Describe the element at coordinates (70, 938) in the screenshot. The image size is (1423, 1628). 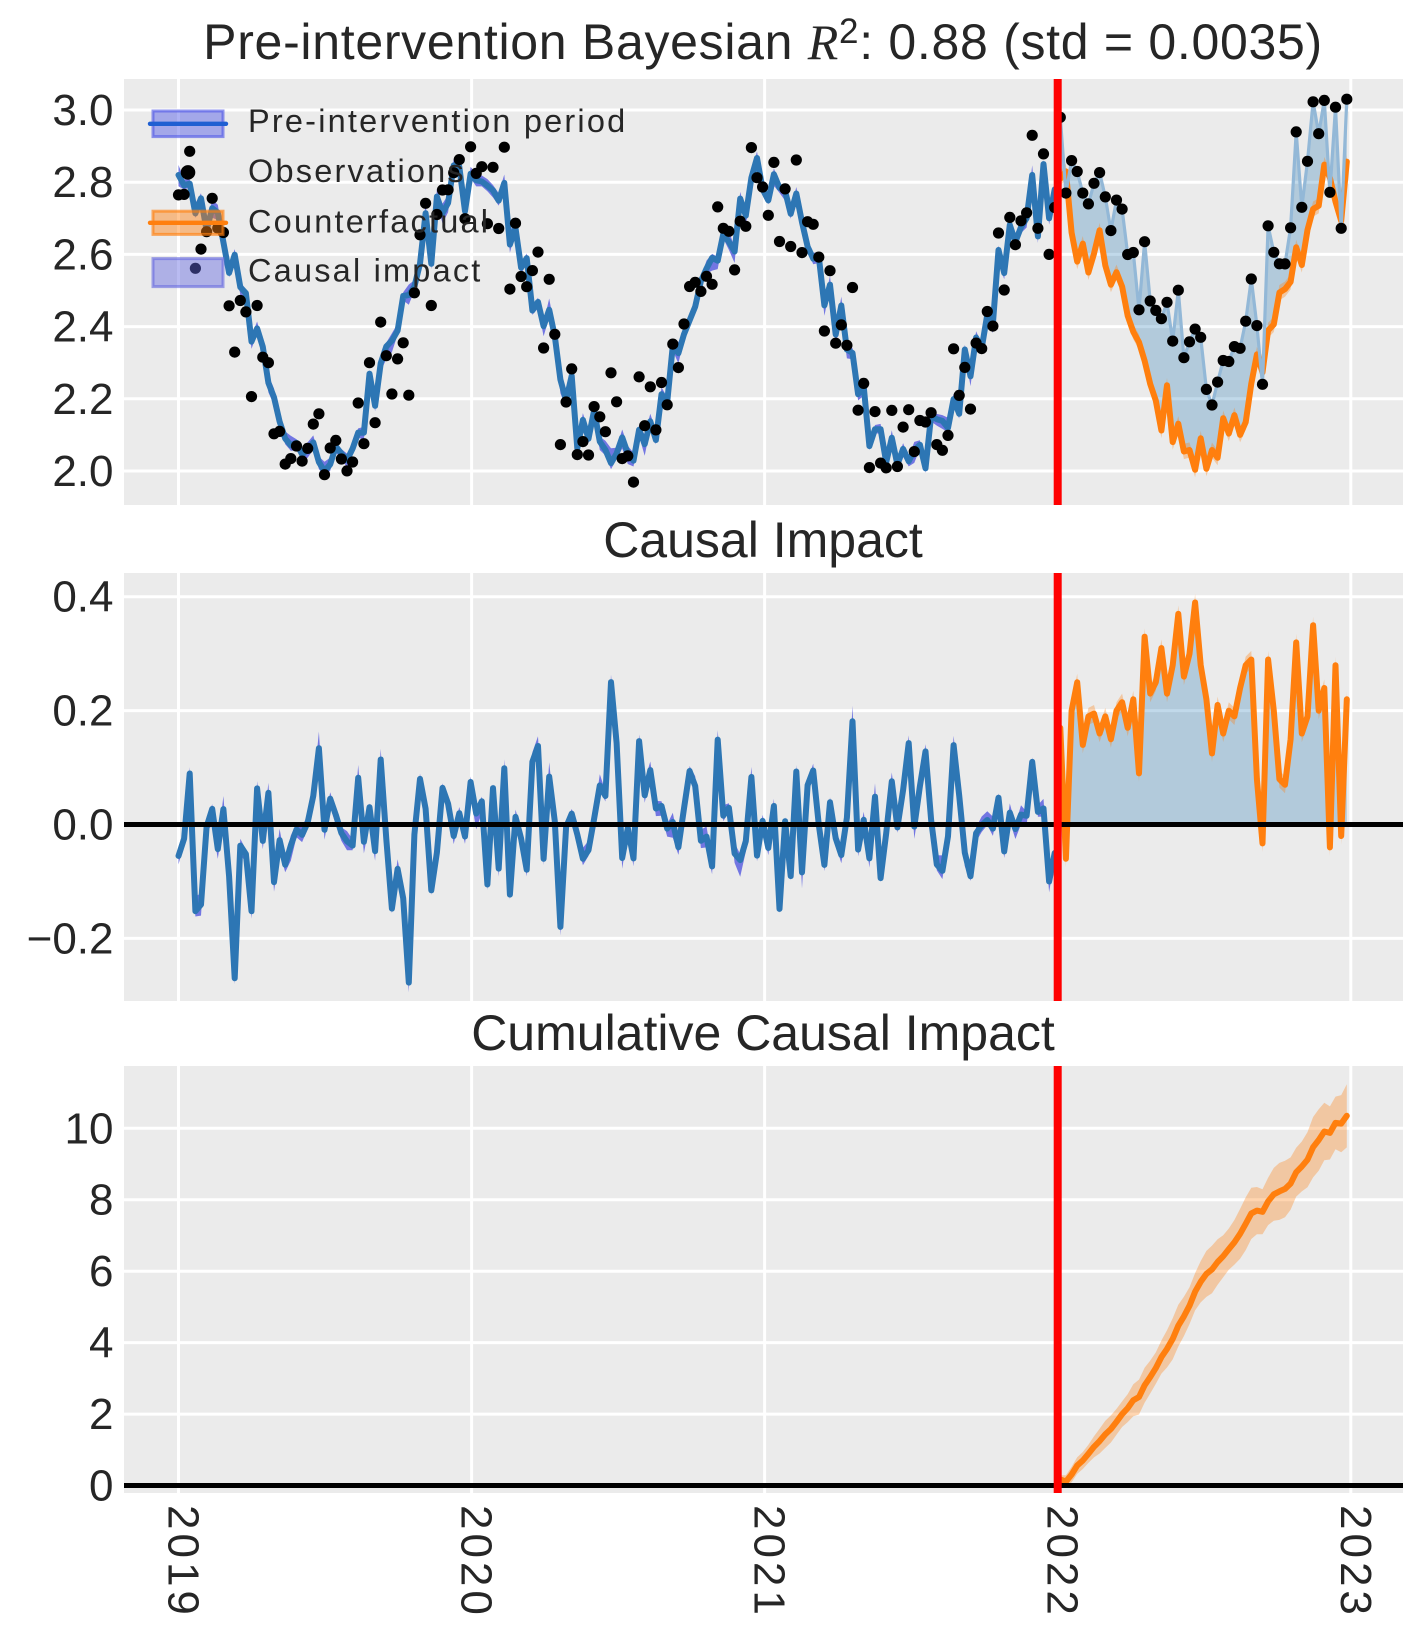
I see `svg-text: −0.2` at that location.